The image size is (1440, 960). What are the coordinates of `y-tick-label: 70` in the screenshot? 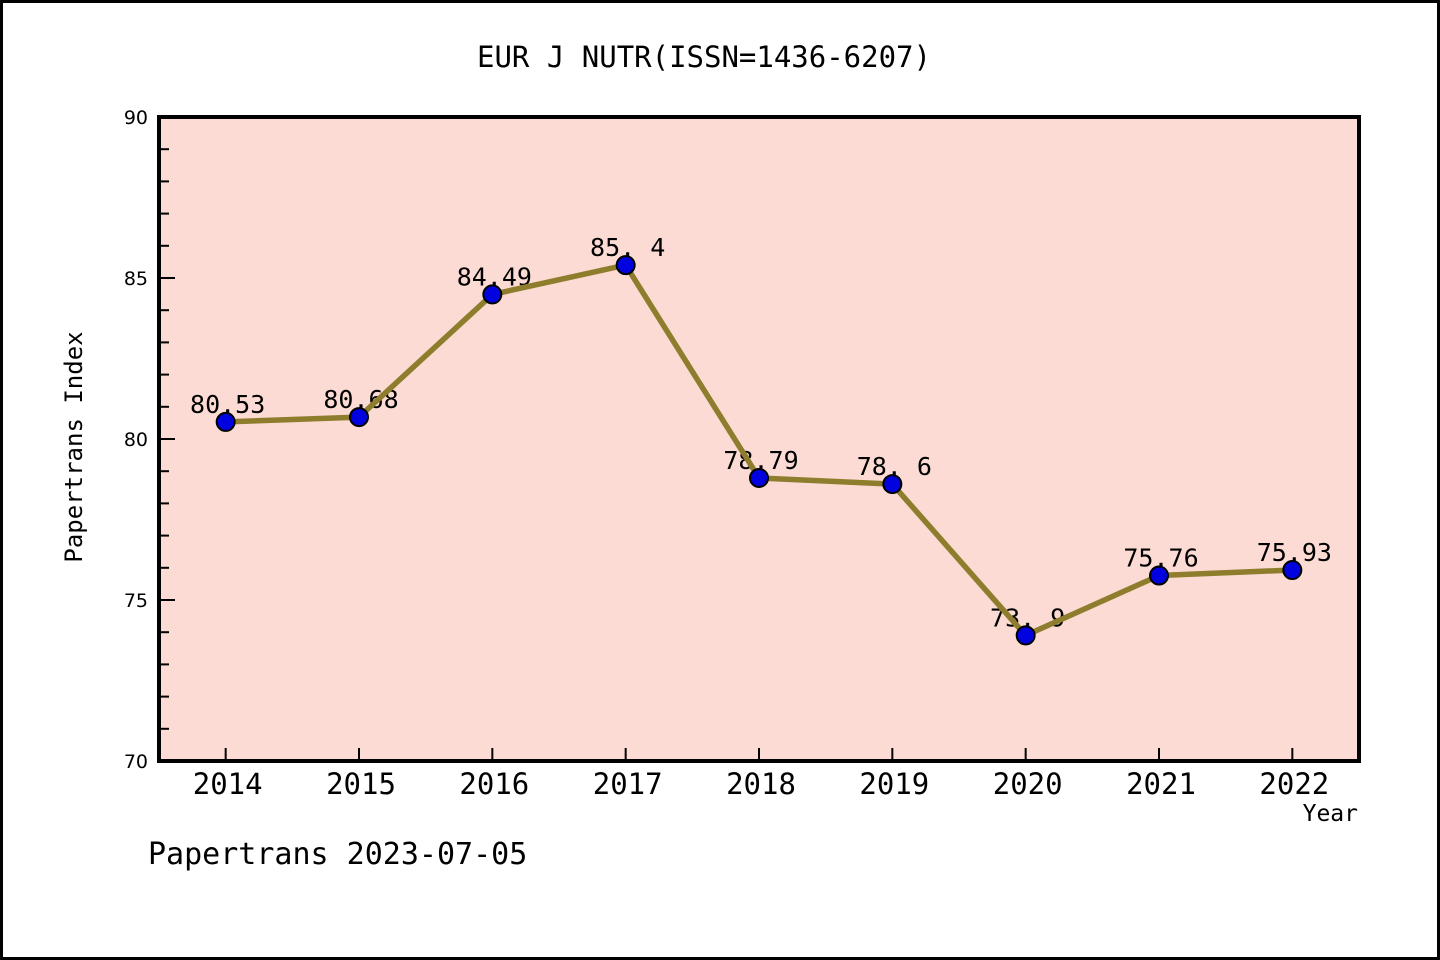 It's located at (136, 762).